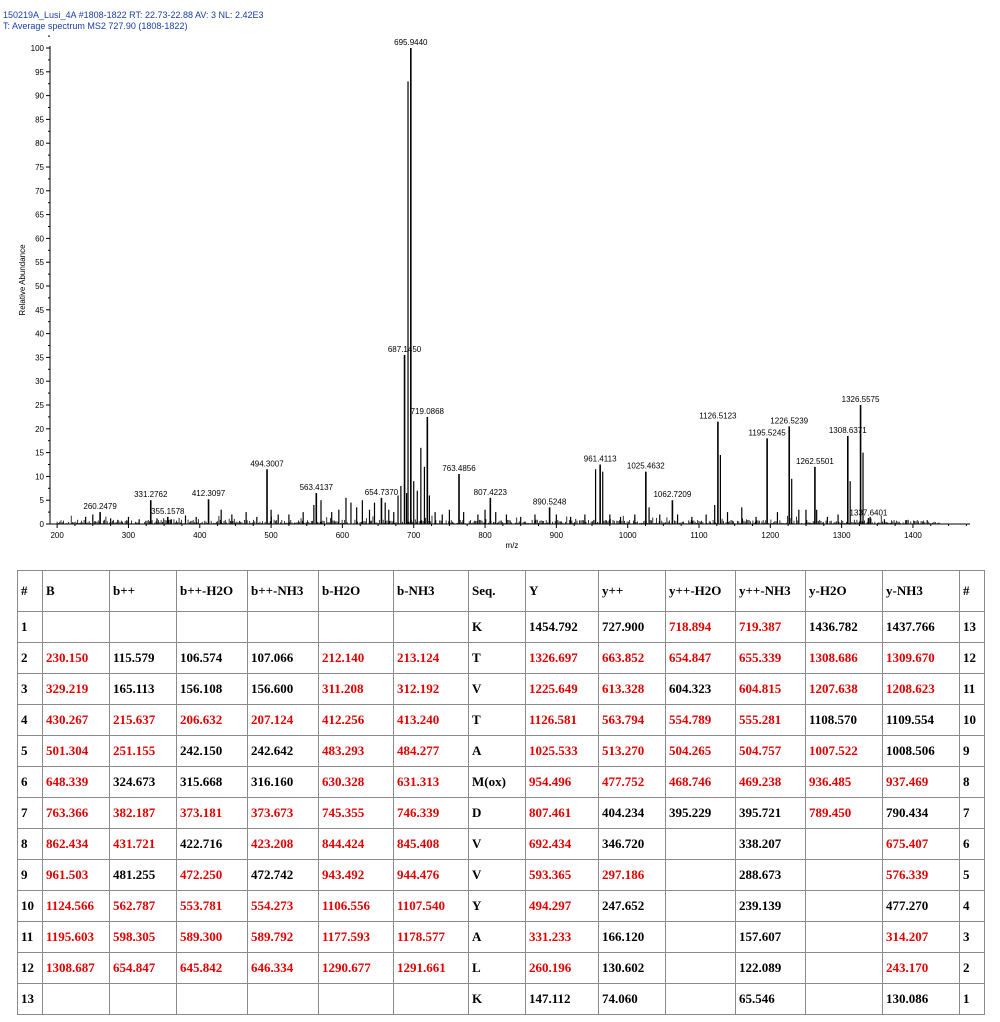 The width and height of the screenshot is (1000, 1022). I want to click on table-cell: 593.365, so click(562, 875).